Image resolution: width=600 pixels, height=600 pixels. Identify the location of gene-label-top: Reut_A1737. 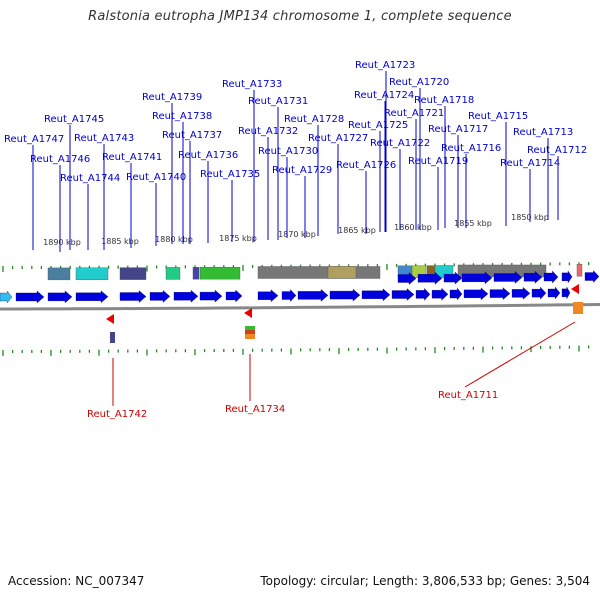
(192, 135).